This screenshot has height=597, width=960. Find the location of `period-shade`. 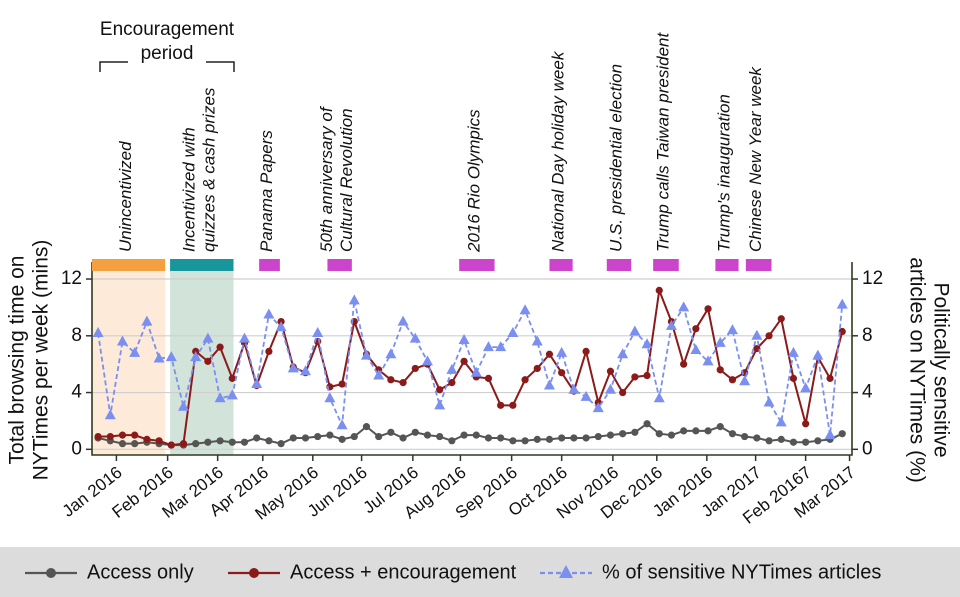

period-shade is located at coordinates (129, 362).